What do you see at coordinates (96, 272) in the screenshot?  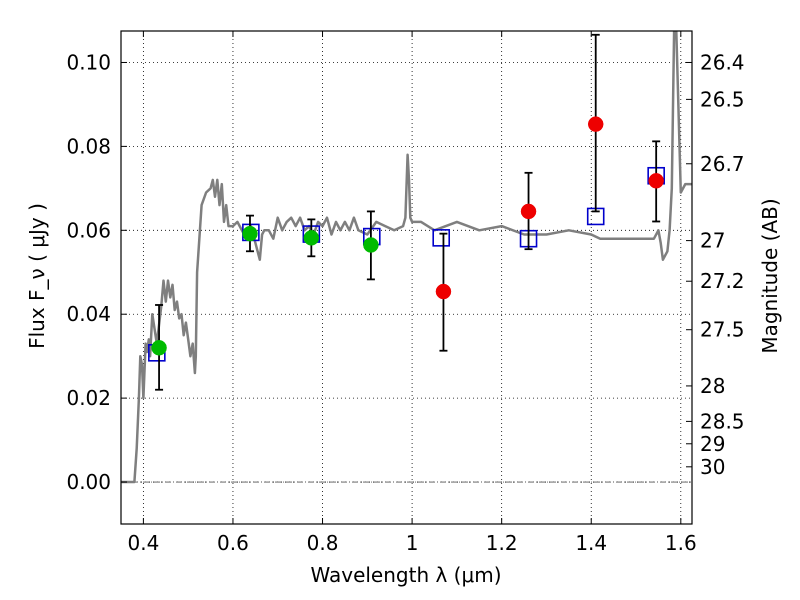 I see `y-axis-ticks: 0.00 0.02 0.04 0.06 0.08 0.10` at bounding box center [96, 272].